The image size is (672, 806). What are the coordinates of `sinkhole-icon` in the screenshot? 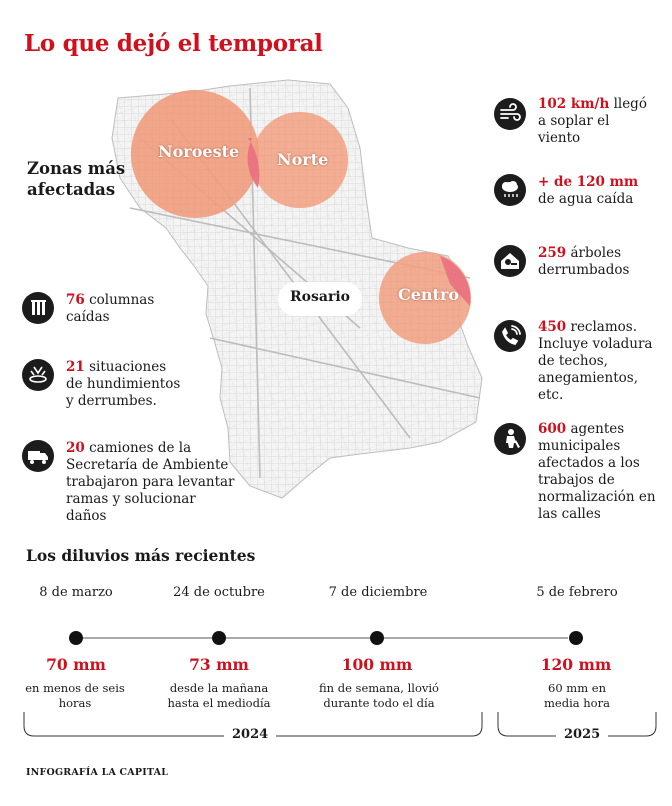 It's located at (38, 375).